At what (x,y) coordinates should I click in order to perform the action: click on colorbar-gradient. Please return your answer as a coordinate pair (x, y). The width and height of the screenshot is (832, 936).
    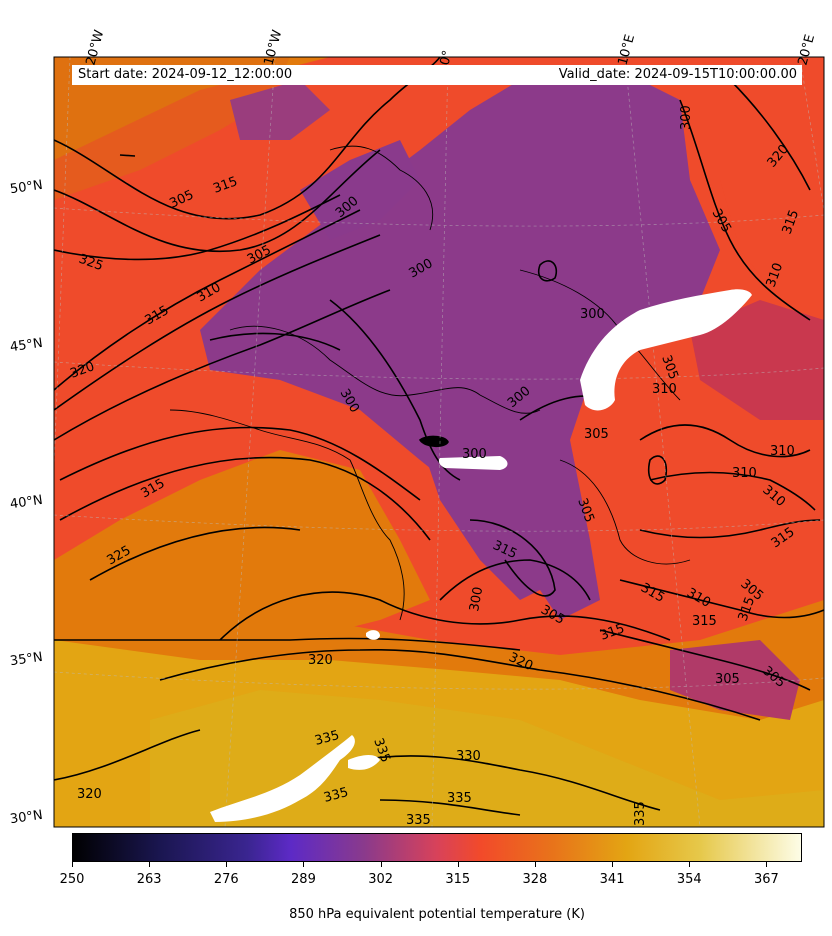
    Looking at the image, I should click on (437, 847).